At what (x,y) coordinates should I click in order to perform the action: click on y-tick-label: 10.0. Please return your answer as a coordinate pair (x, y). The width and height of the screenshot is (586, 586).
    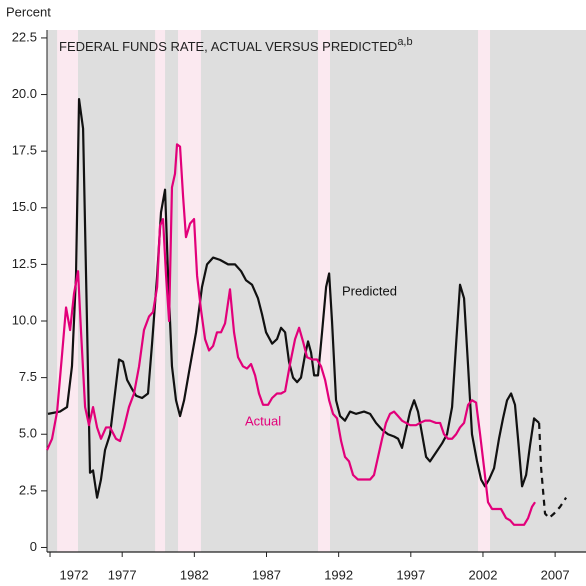
    Looking at the image, I should click on (24, 319).